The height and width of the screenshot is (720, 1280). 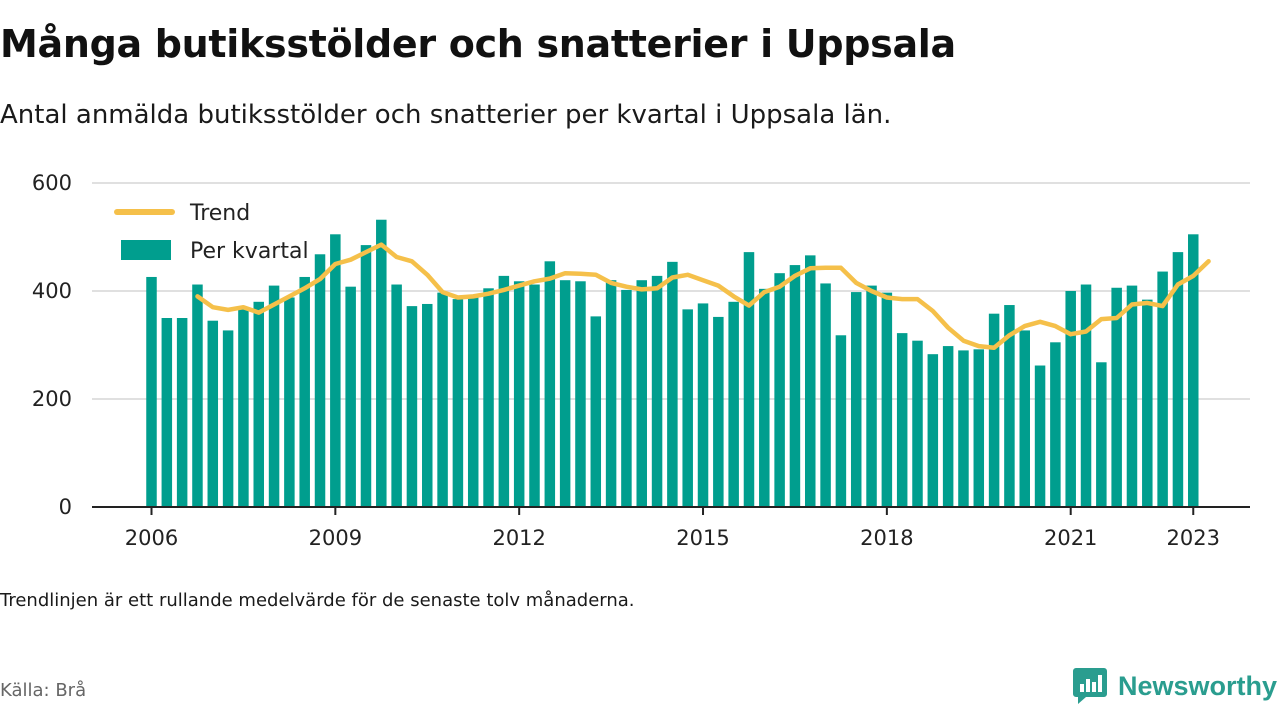 I want to click on trend-series, so click(x=703, y=296).